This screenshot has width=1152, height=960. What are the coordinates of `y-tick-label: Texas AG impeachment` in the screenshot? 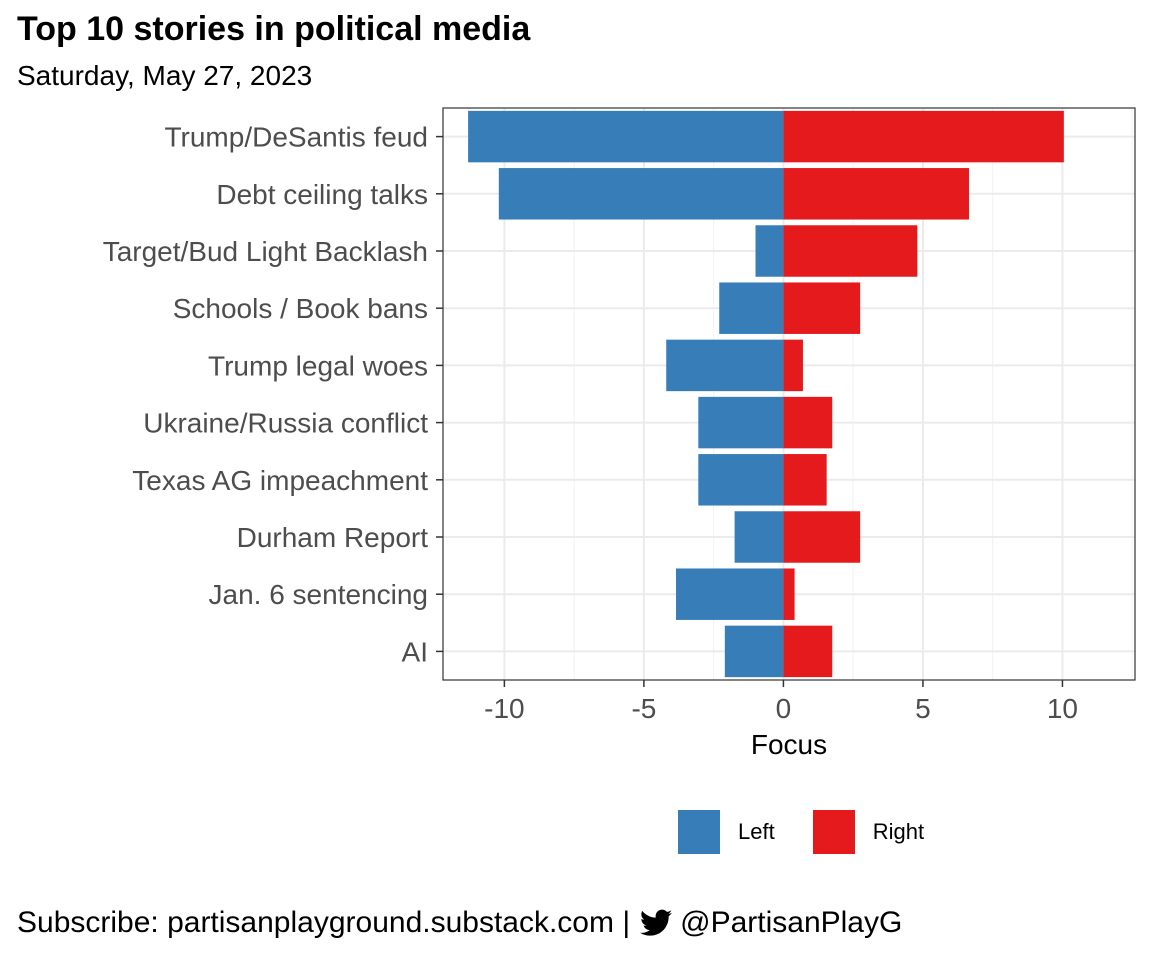 It's located at (280, 480).